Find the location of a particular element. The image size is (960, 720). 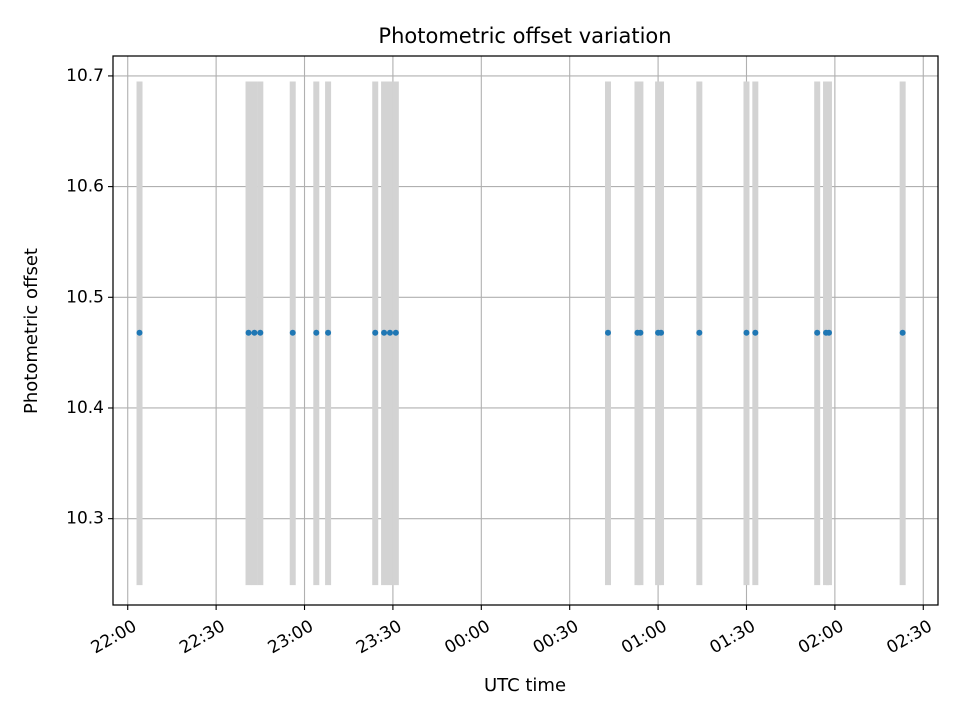

chart-title: Photometric offset variation is located at coordinates (524, 36).